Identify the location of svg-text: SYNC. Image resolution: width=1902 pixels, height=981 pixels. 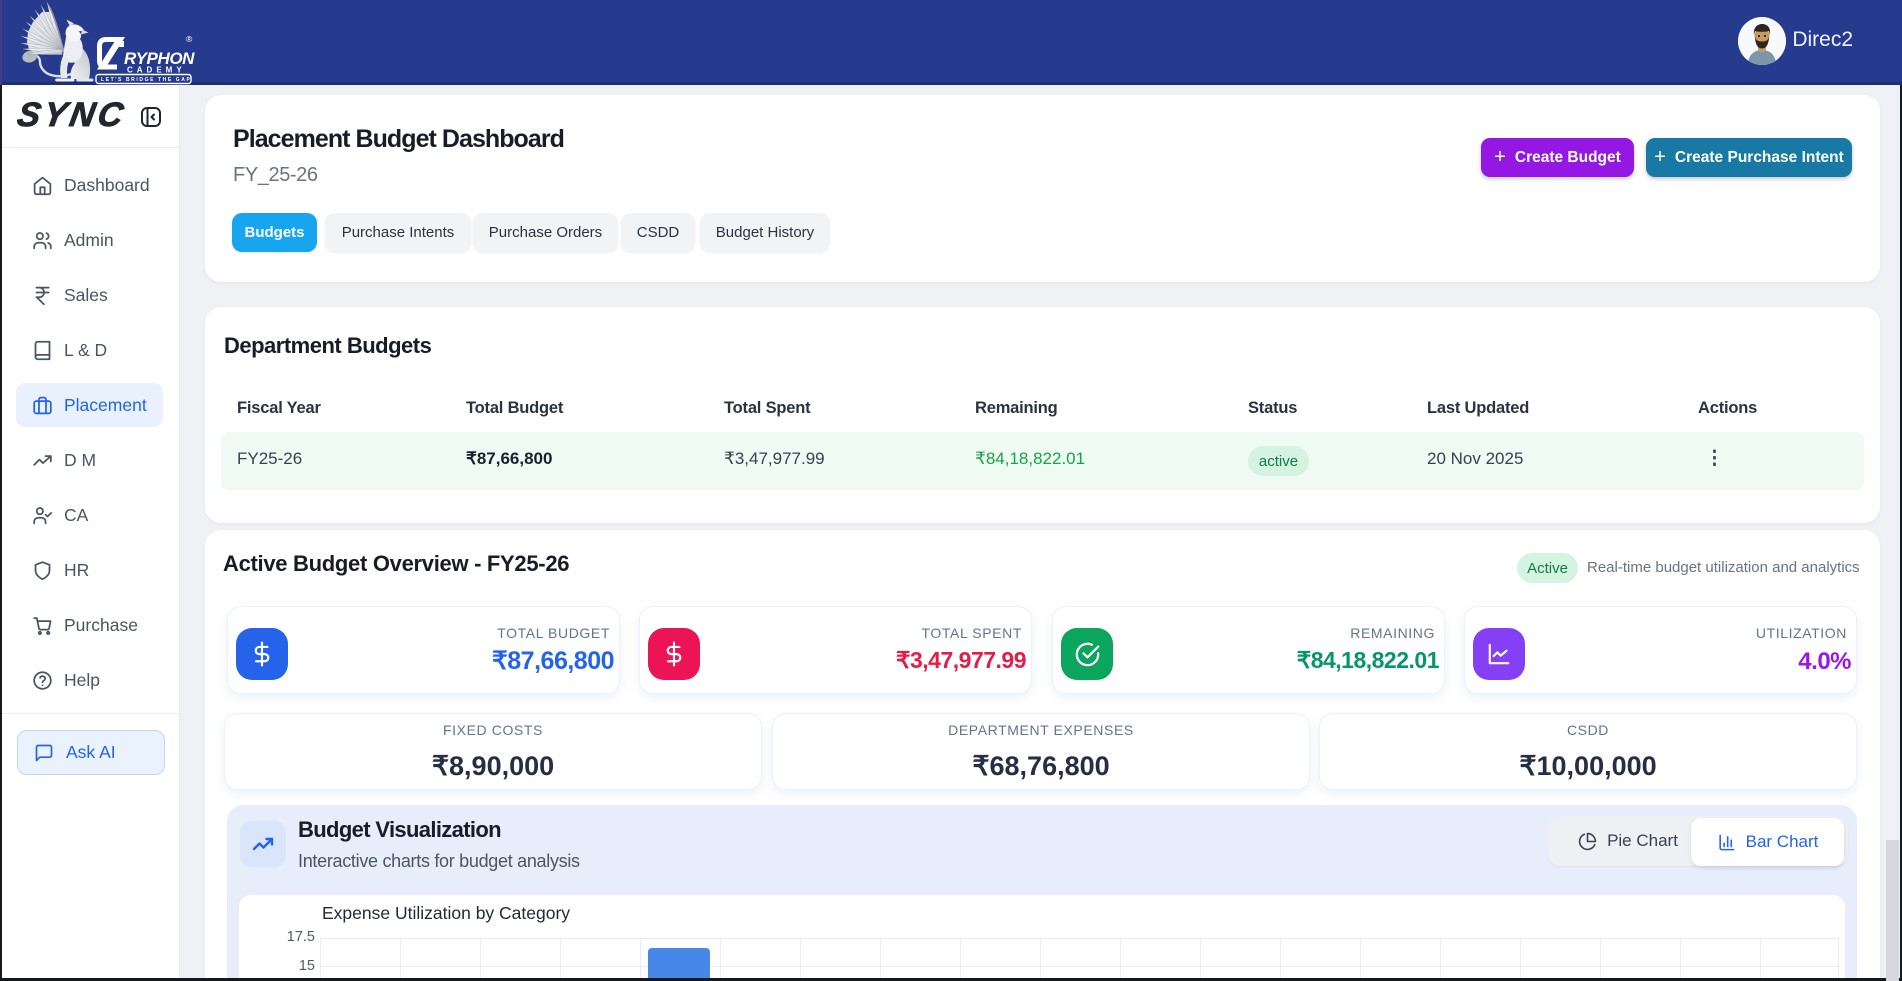
(72, 115).